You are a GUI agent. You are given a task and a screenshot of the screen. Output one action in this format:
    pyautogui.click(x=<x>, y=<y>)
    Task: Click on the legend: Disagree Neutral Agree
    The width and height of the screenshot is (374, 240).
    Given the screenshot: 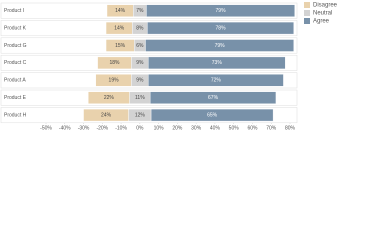 What is the action you would take?
    pyautogui.click(x=321, y=13)
    